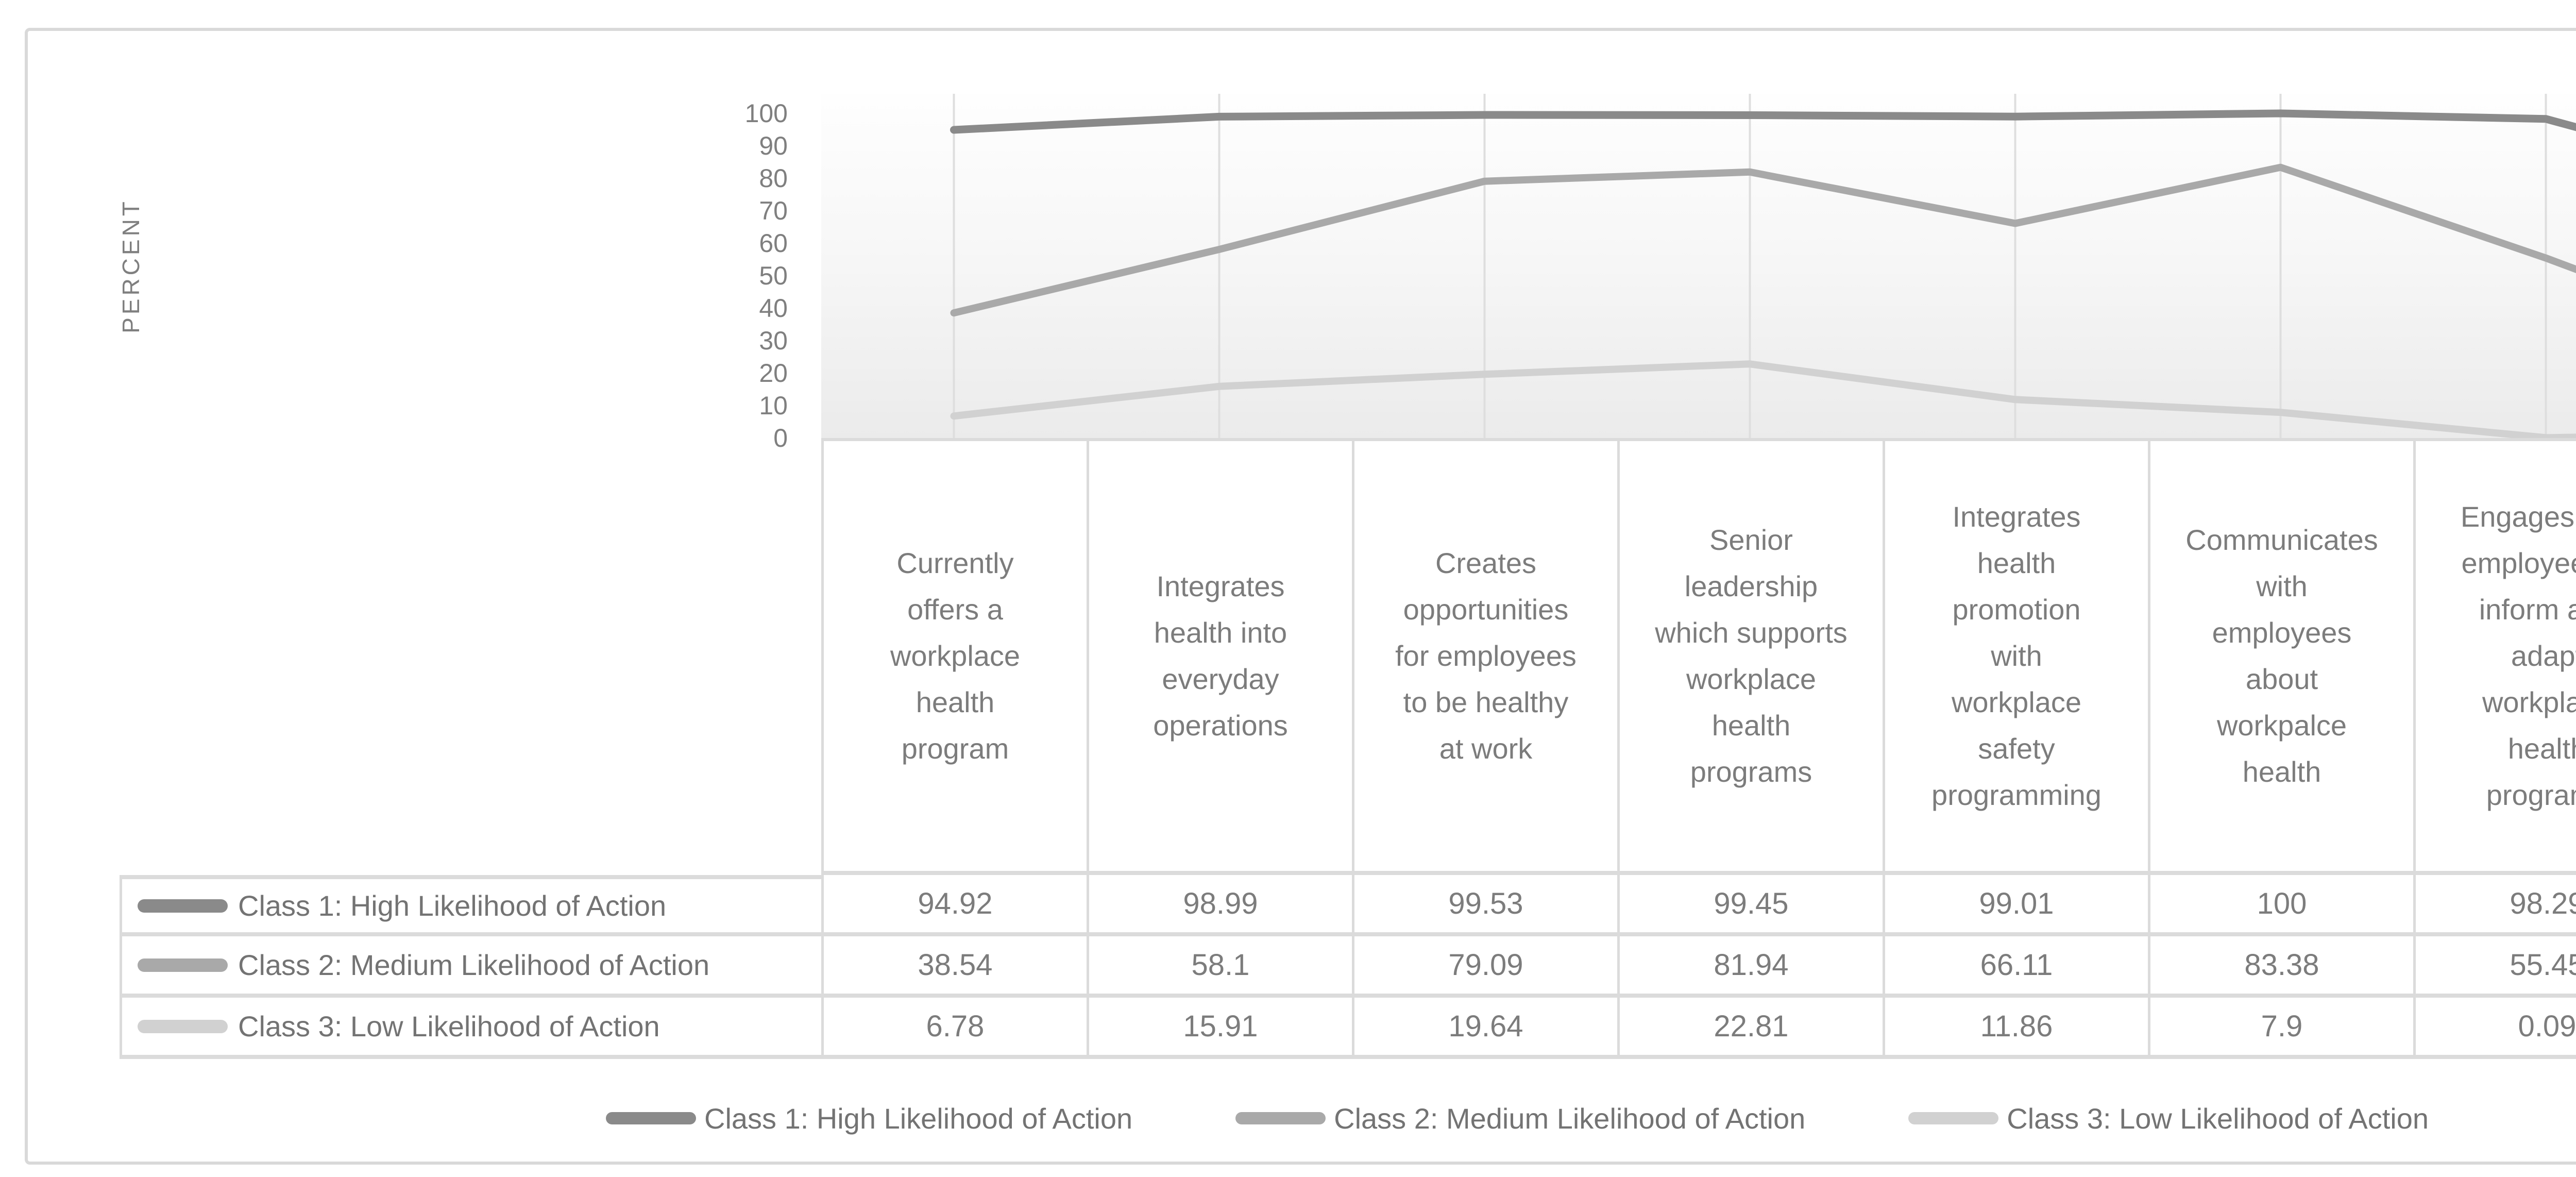 This screenshot has height=1177, width=2576. What do you see at coordinates (1219, 1028) in the screenshot?
I see `table-value-cell: 15.91` at bounding box center [1219, 1028].